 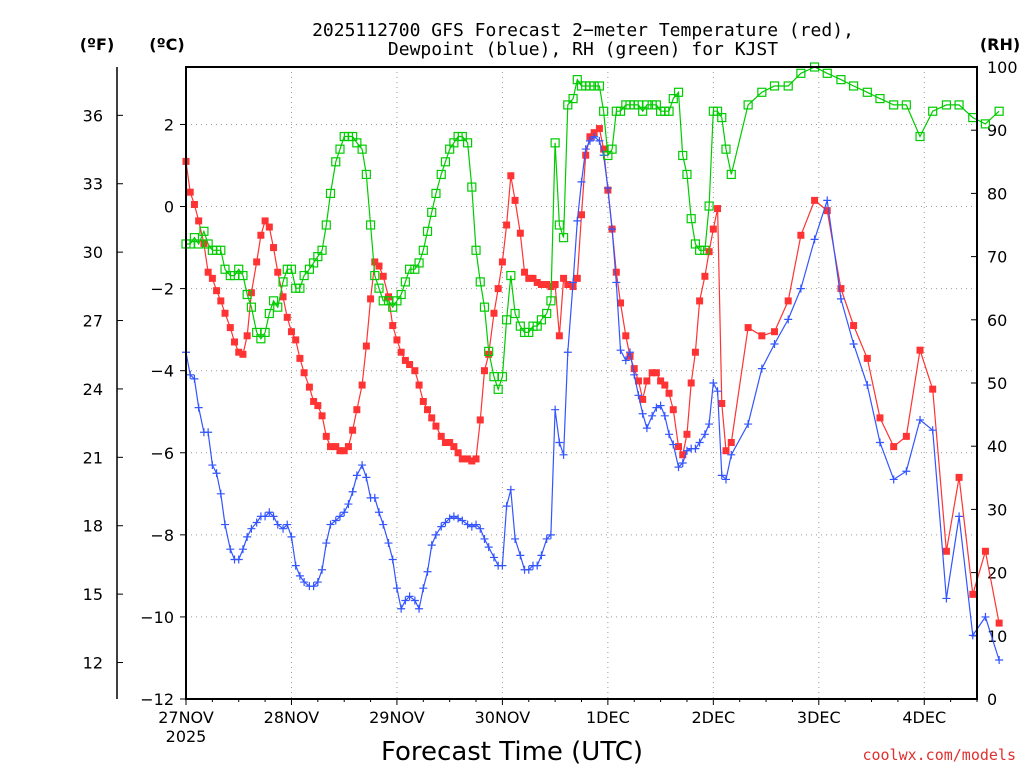 I want to click on celsius-tick-label: −12, so click(x=157, y=699).